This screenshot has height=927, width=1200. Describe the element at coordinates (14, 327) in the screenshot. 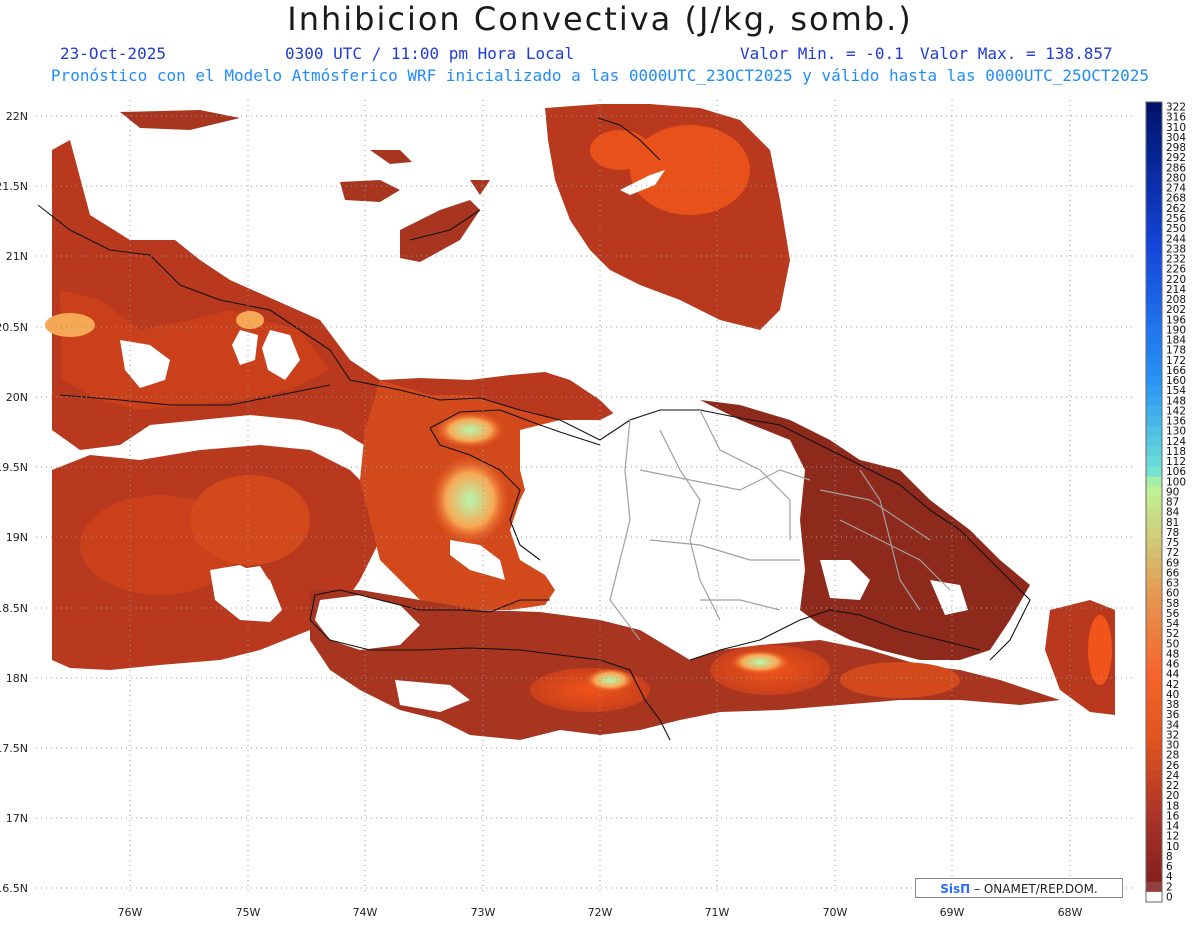

I see `lat-label: 20.5N` at that location.